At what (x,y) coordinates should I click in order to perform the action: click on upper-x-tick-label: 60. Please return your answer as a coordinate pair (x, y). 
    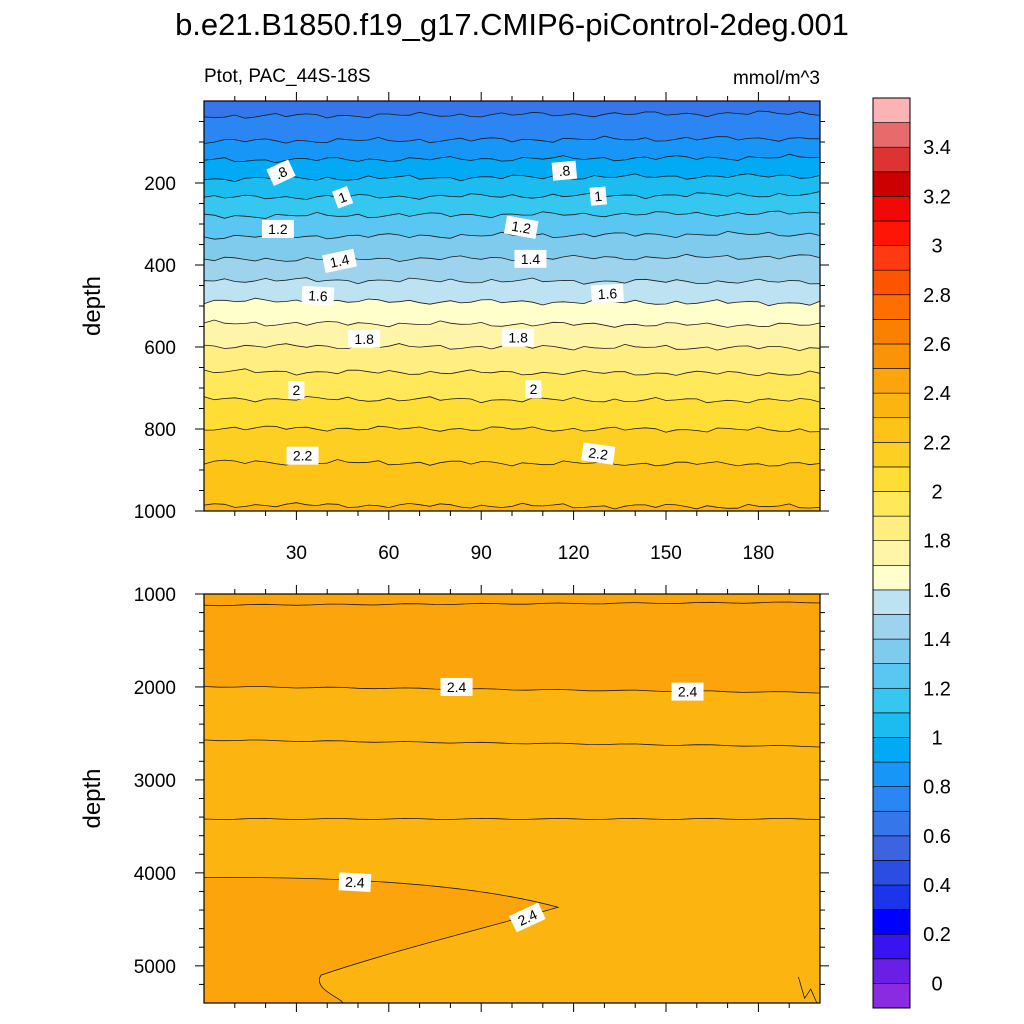
    Looking at the image, I should click on (388, 553).